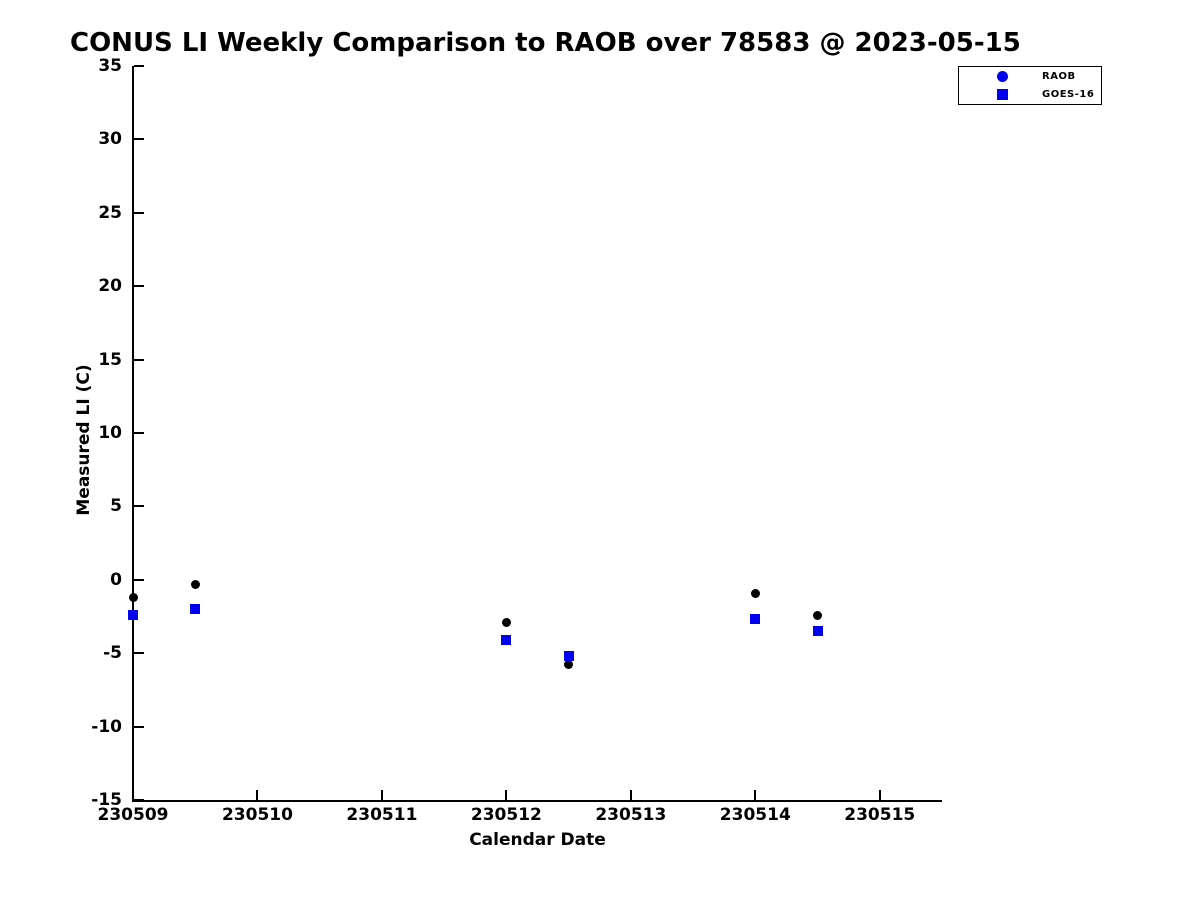 The image size is (1200, 900). Describe the element at coordinates (880, 815) in the screenshot. I see `x-tick-label: 230515` at that location.